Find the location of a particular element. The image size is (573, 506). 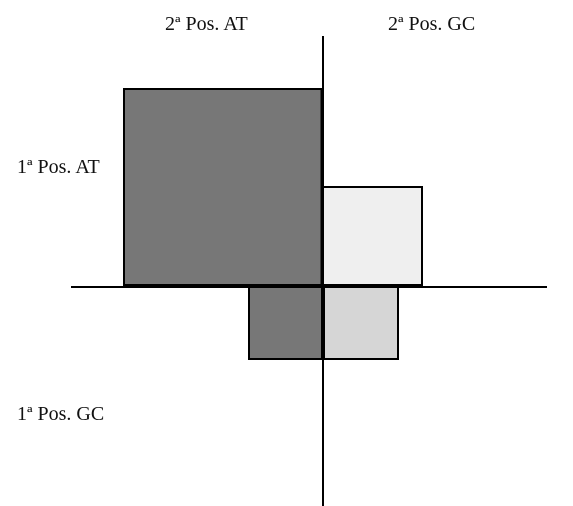

light-square-upper-right is located at coordinates (372, 236).